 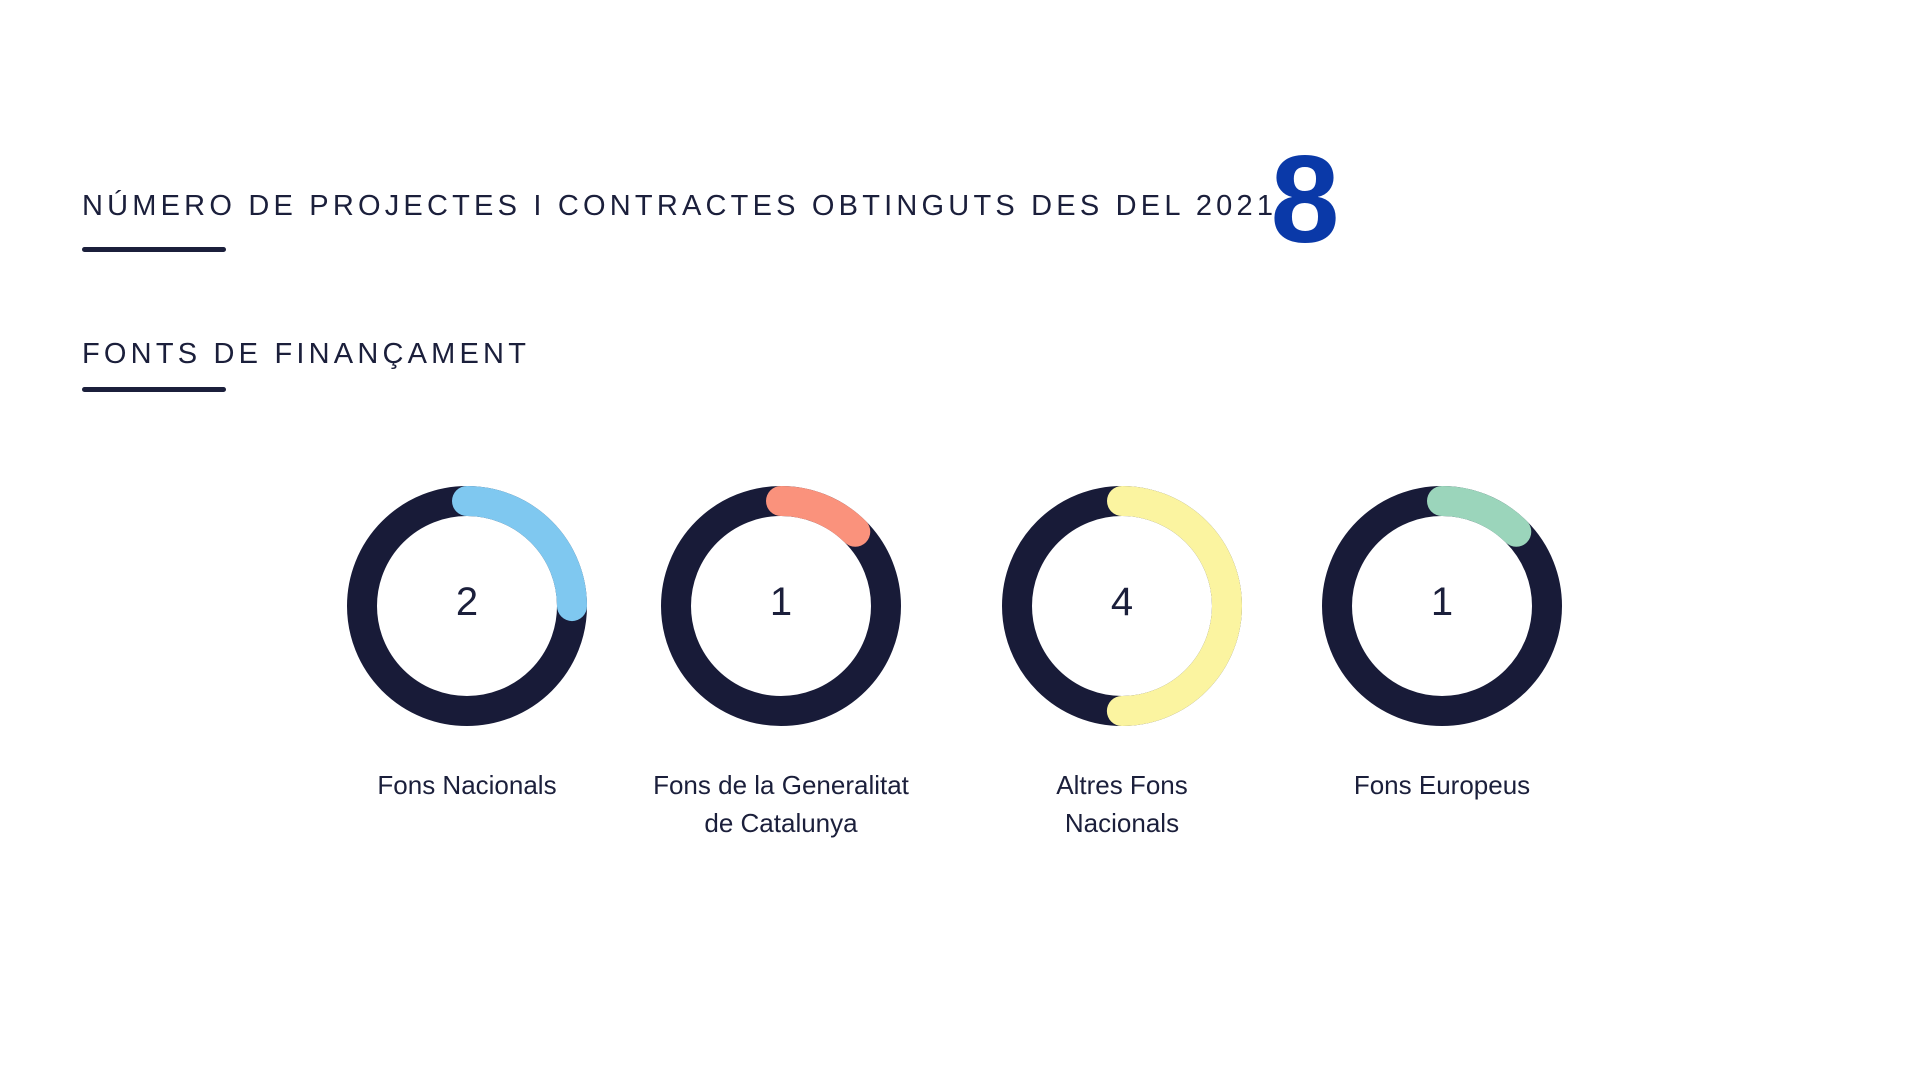 What do you see at coordinates (1122, 602) in the screenshot?
I see `donut-value-altres-fons-nacionals: 4` at bounding box center [1122, 602].